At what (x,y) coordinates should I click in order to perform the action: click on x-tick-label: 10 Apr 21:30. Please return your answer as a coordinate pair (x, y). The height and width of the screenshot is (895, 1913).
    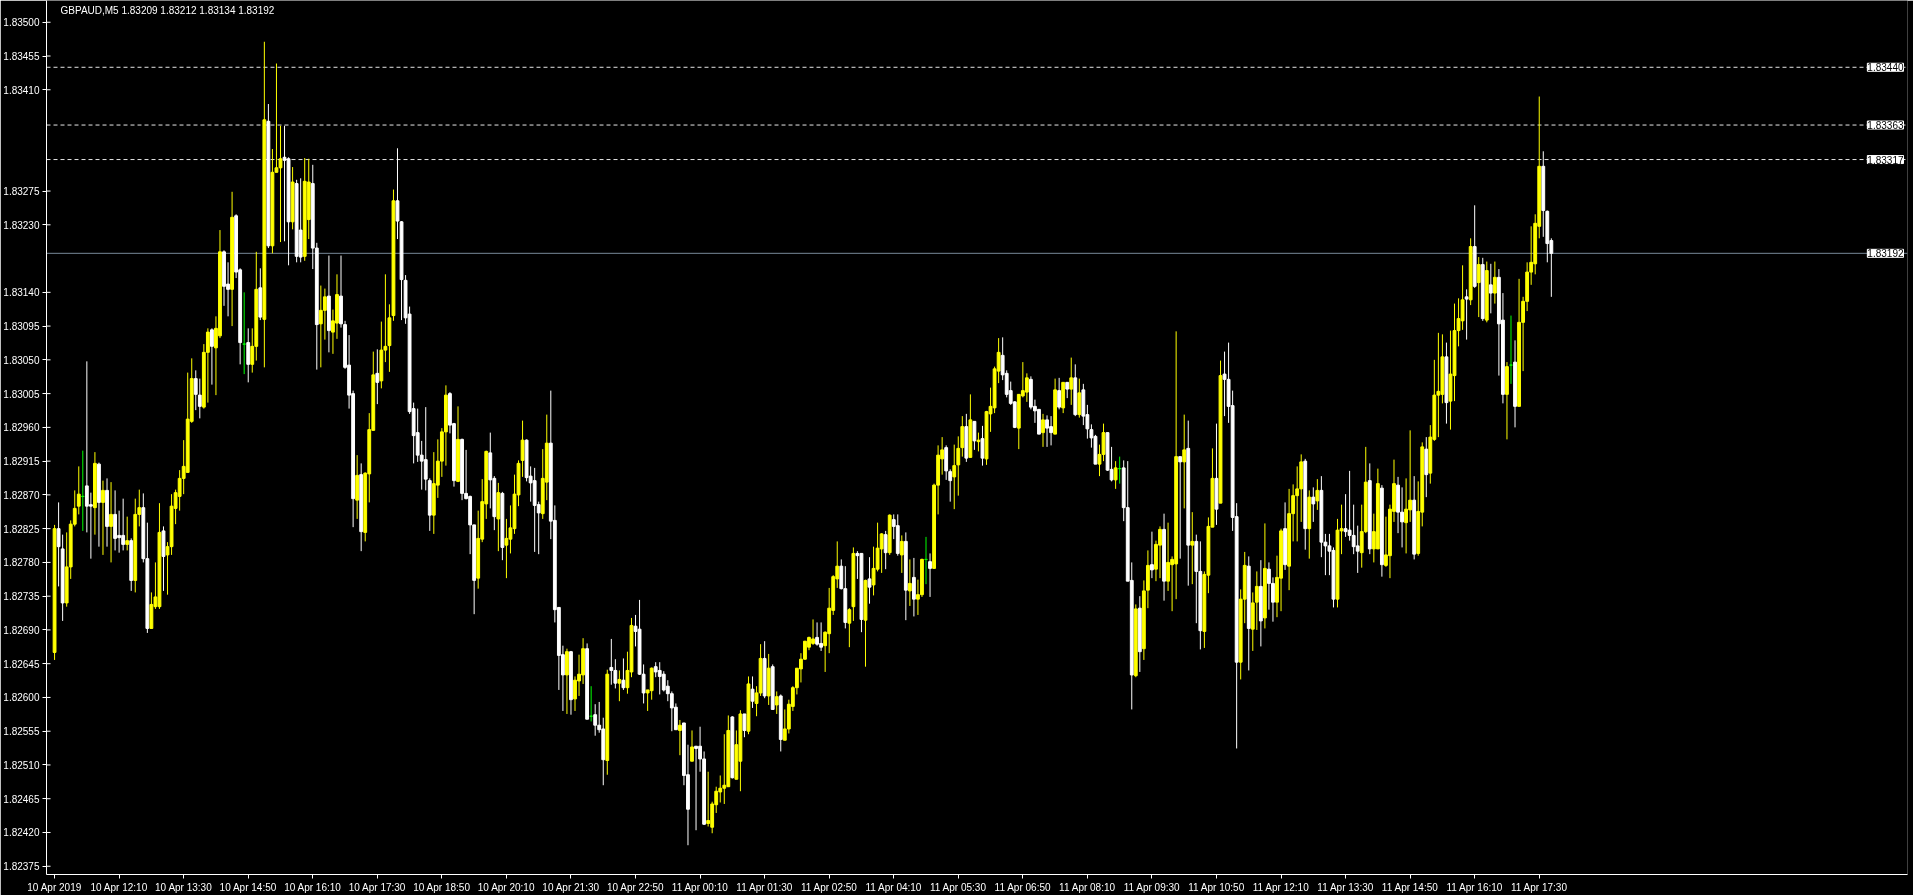
    Looking at the image, I should click on (571, 887).